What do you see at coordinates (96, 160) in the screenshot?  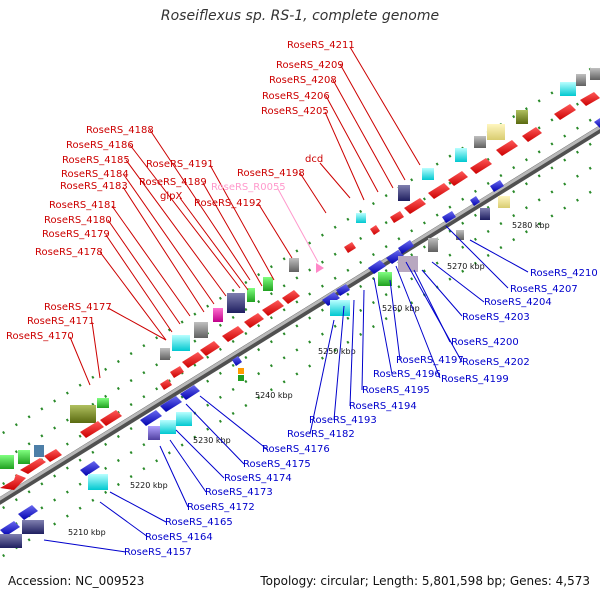 I see `gene-label: RoseRS_4185` at bounding box center [96, 160].